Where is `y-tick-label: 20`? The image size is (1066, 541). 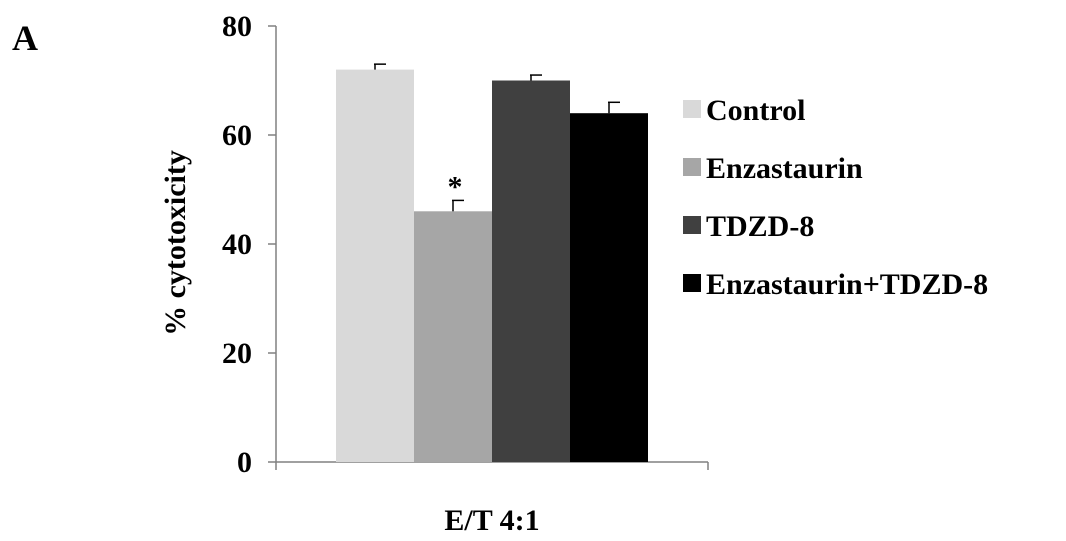
y-tick-label: 20 is located at coordinates (237, 353).